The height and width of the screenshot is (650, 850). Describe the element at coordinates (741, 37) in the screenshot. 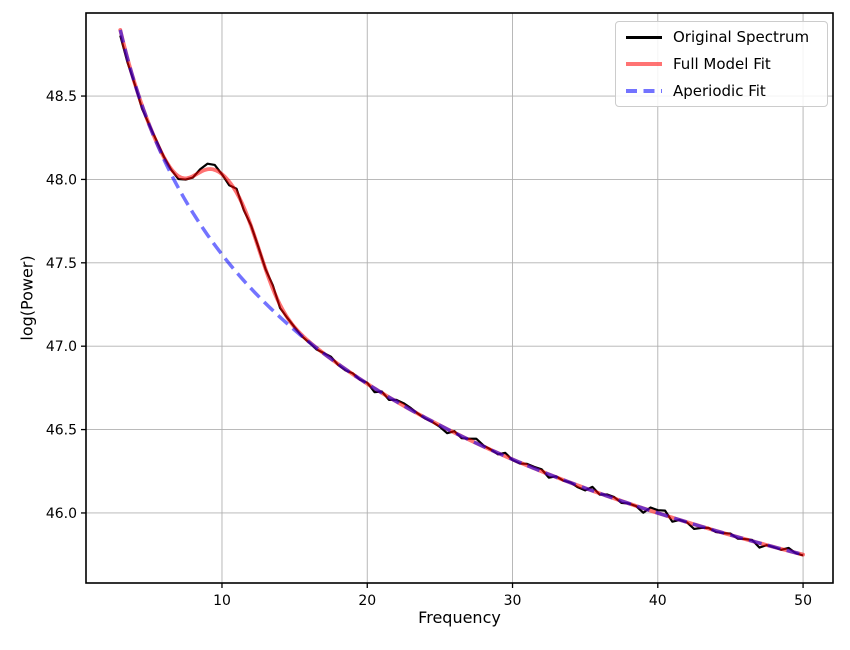

I see `legend-label: Original Spectrum` at that location.